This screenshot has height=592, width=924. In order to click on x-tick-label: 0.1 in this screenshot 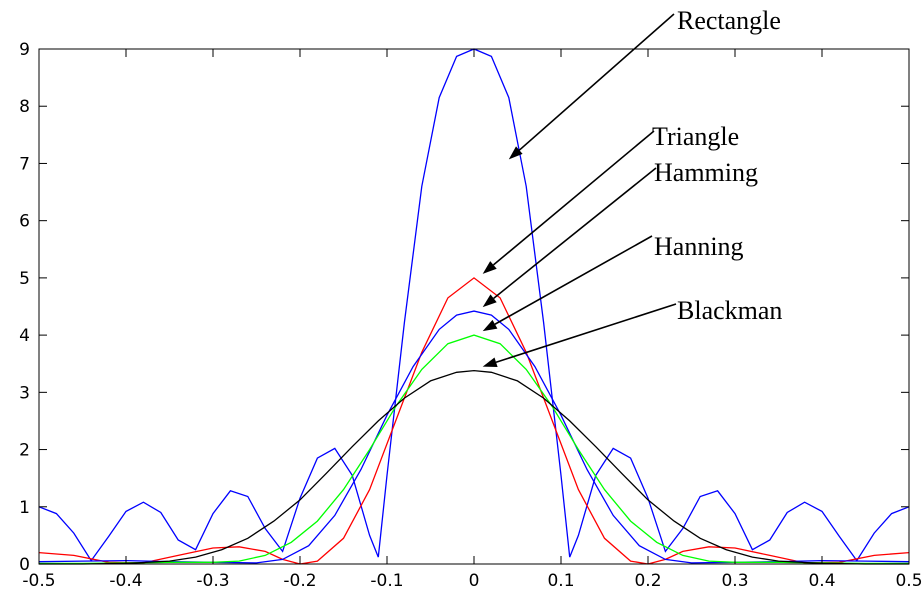, I will do `click(560, 581)`.